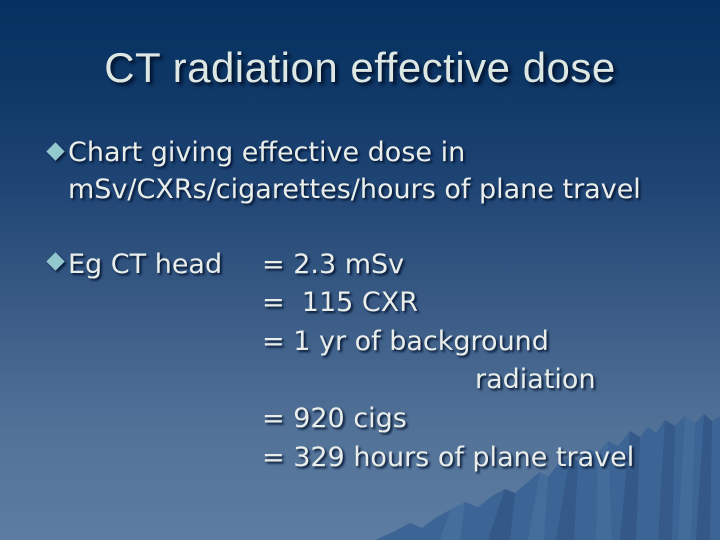  Describe the element at coordinates (405, 341) in the screenshot. I see `dose-equivalence-background: = 1 yr of background` at that location.